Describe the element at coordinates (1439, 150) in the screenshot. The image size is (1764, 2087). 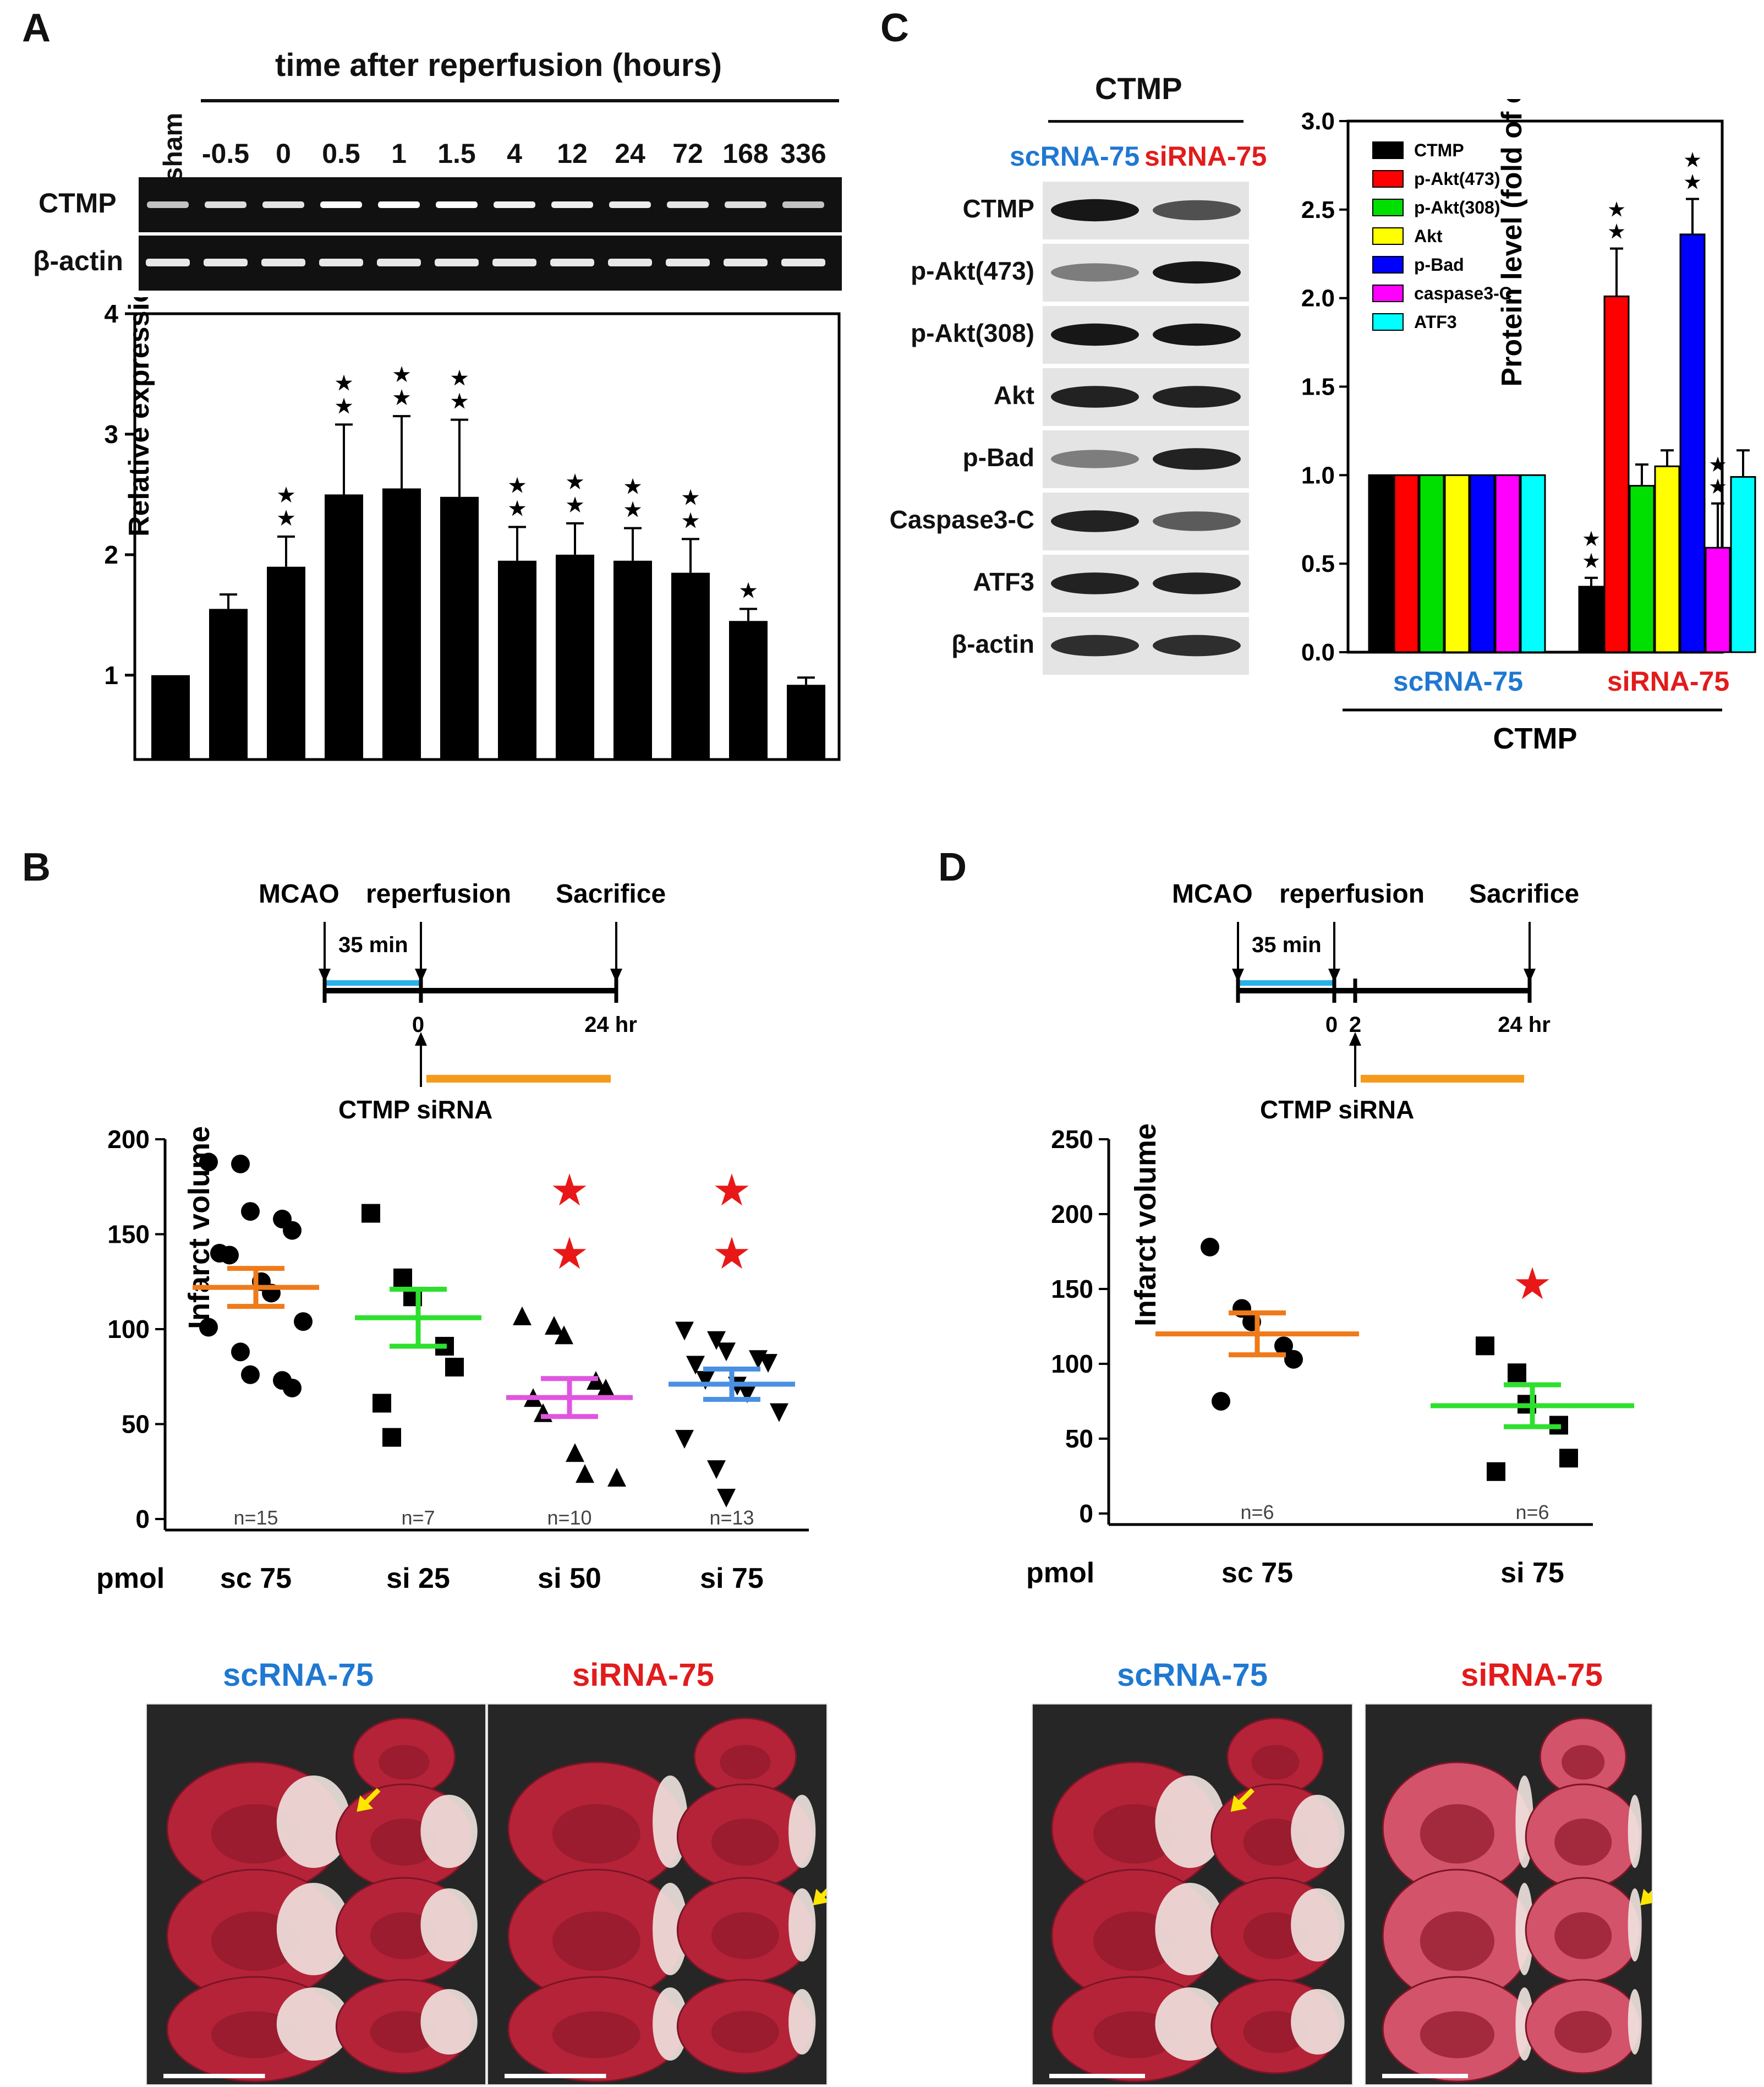
I see `legend-label-CTMP: CTMP` at that location.